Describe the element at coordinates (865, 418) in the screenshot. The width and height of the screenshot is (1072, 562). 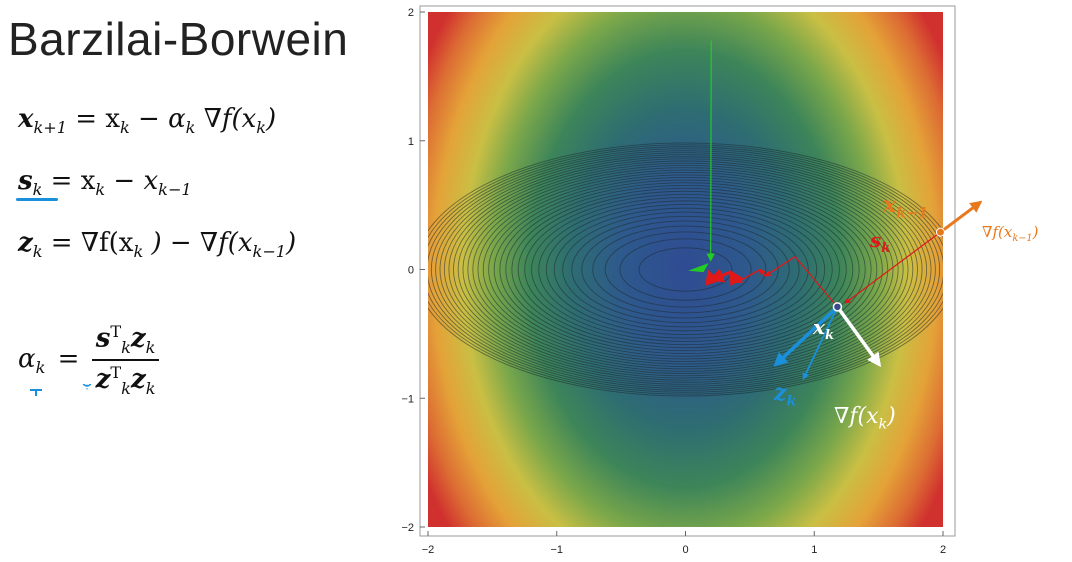
I see `grad-k-label: ∇f(xk)` at that location.